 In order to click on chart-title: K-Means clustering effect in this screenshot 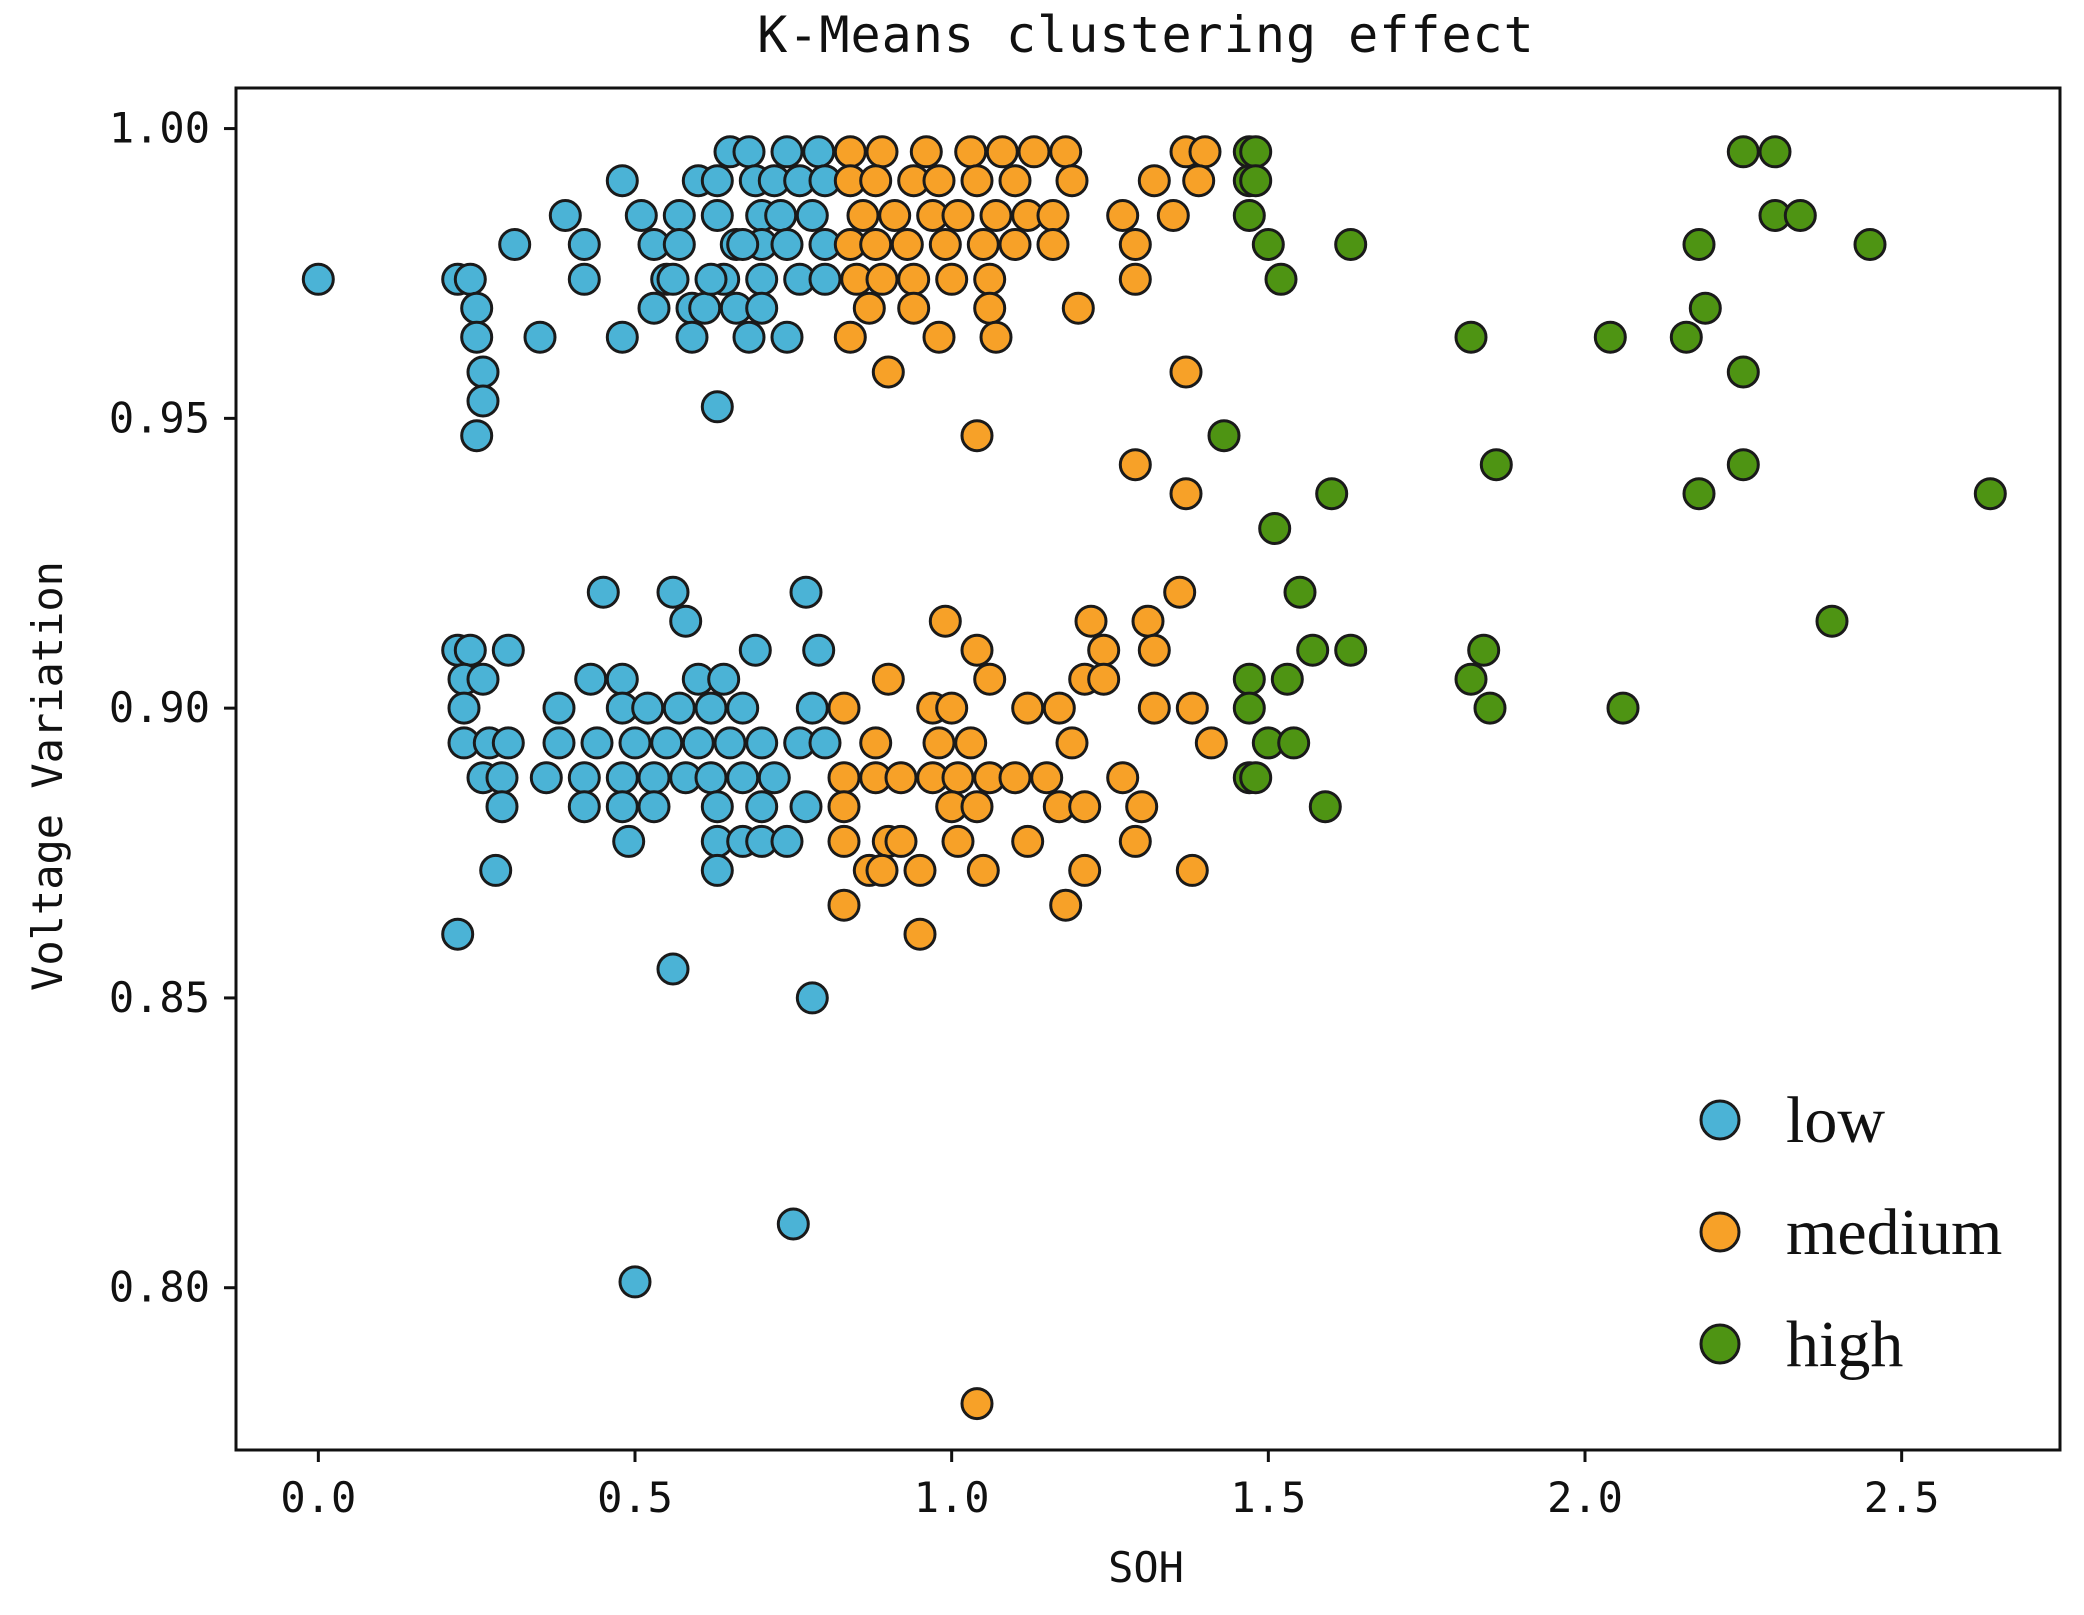, I will do `click(1146, 35)`.